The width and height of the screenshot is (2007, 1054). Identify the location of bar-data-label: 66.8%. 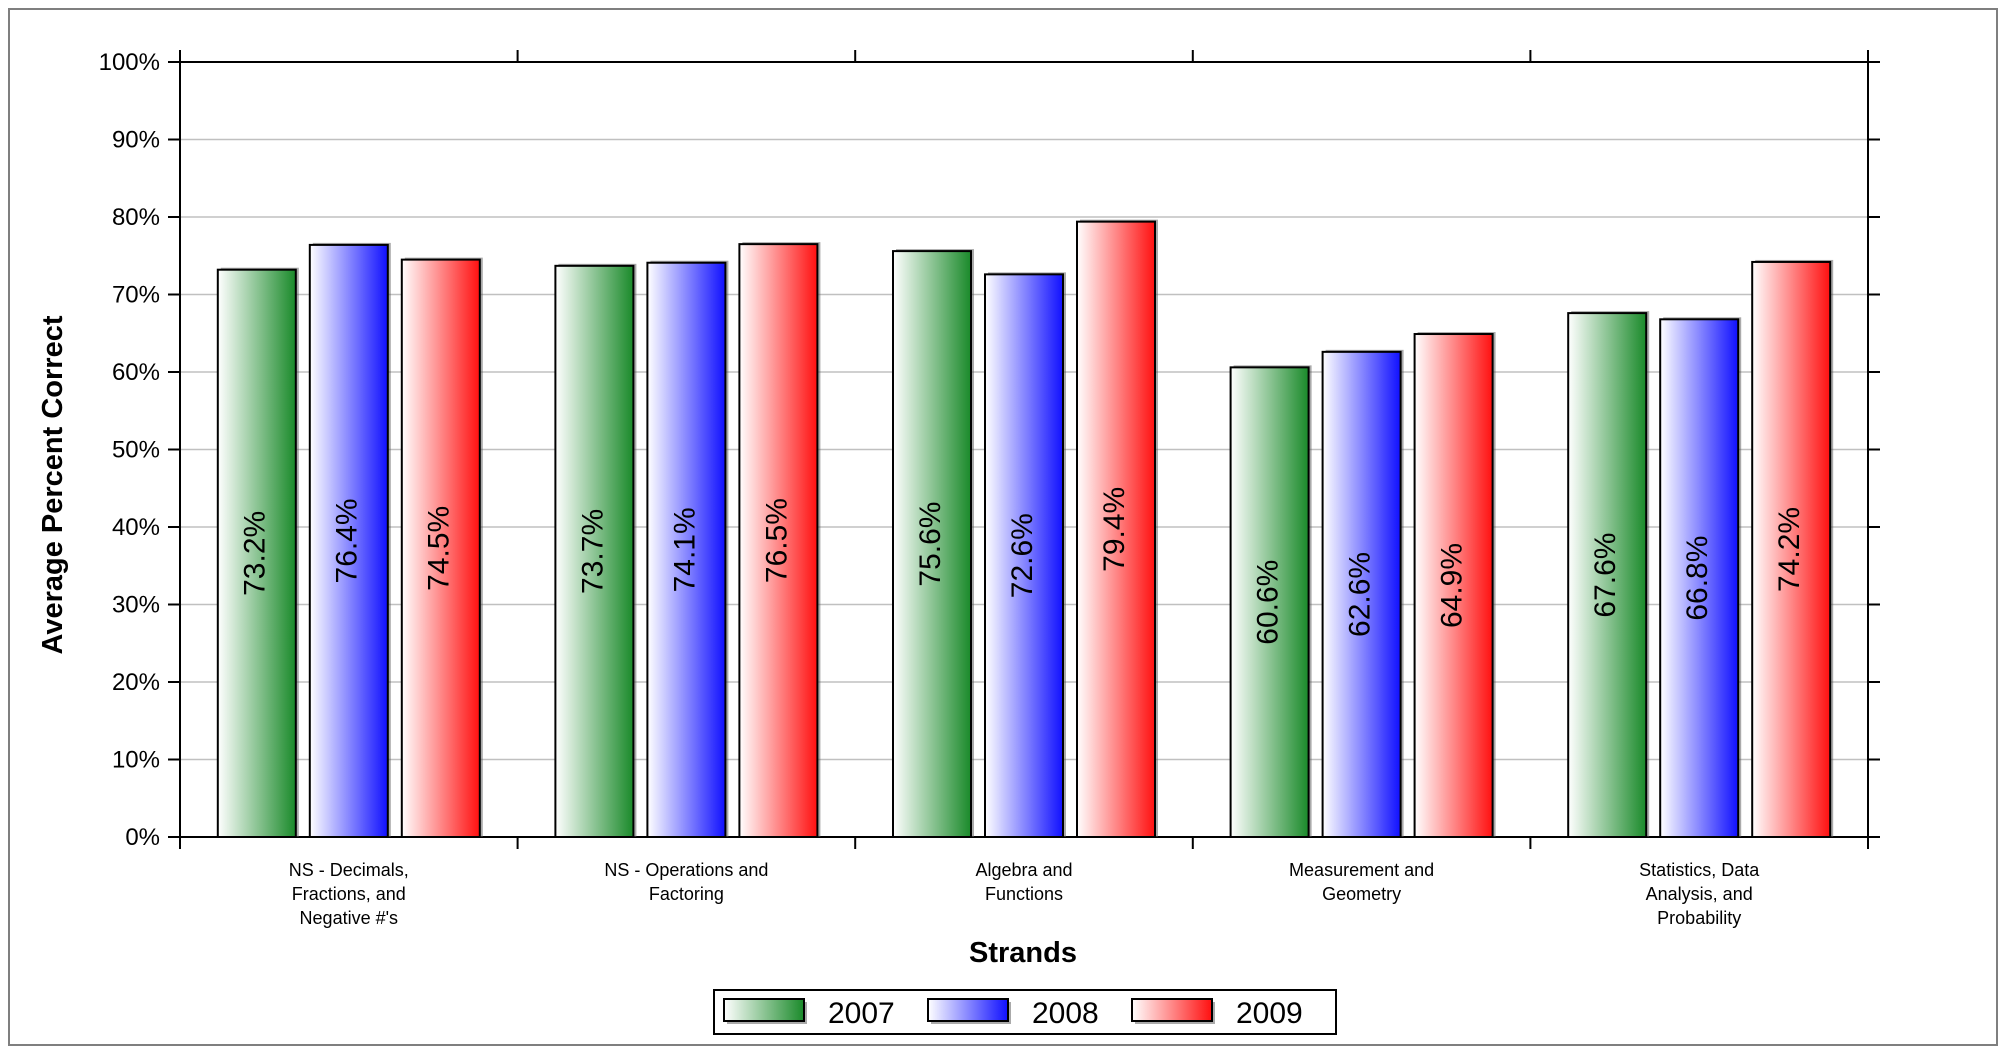
(1697, 578).